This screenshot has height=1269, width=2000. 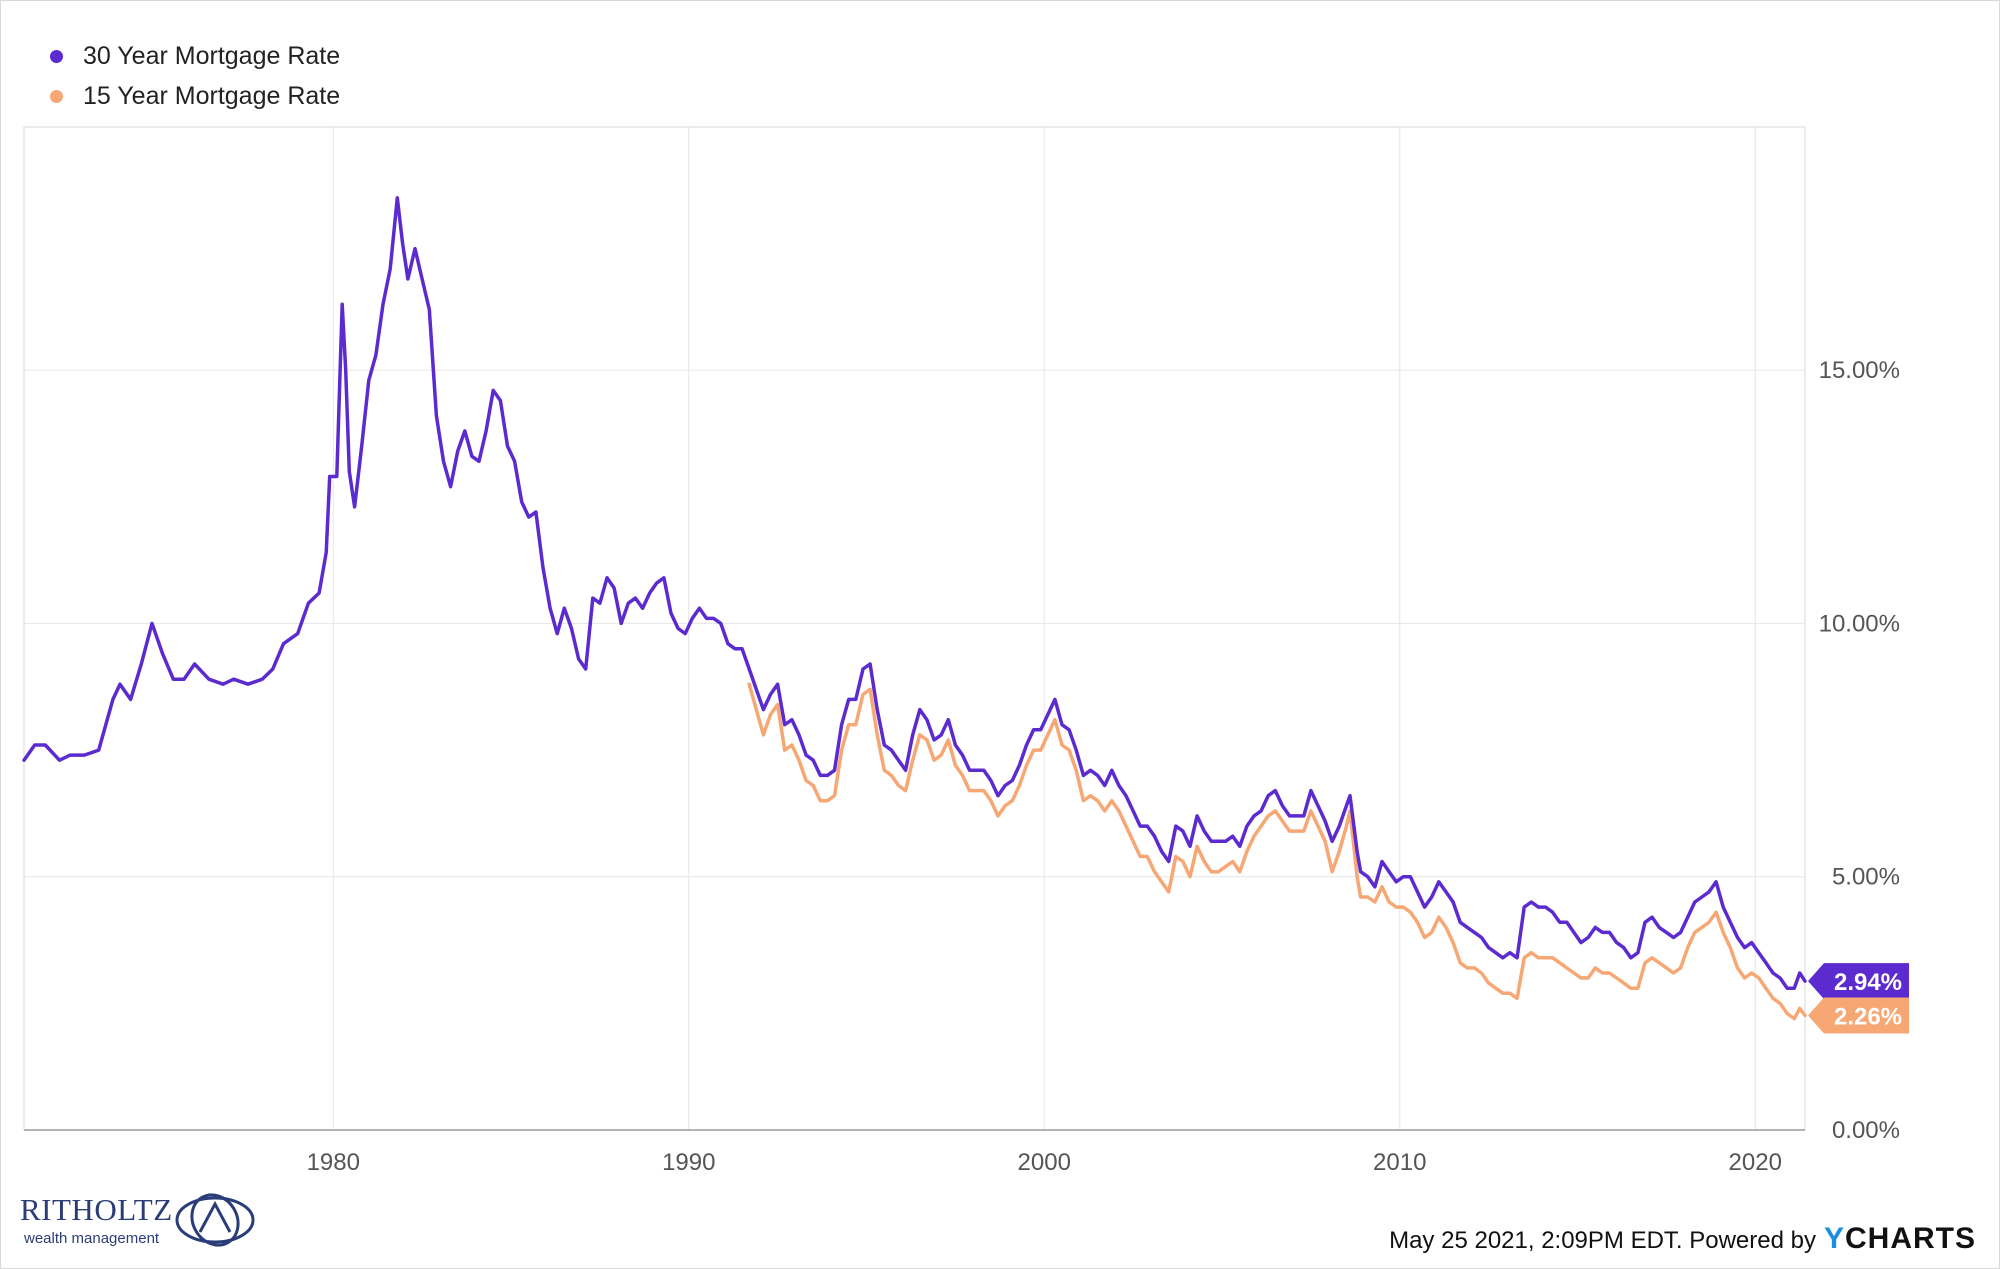 What do you see at coordinates (1044, 1162) in the screenshot?
I see `x-tick-label: 2000` at bounding box center [1044, 1162].